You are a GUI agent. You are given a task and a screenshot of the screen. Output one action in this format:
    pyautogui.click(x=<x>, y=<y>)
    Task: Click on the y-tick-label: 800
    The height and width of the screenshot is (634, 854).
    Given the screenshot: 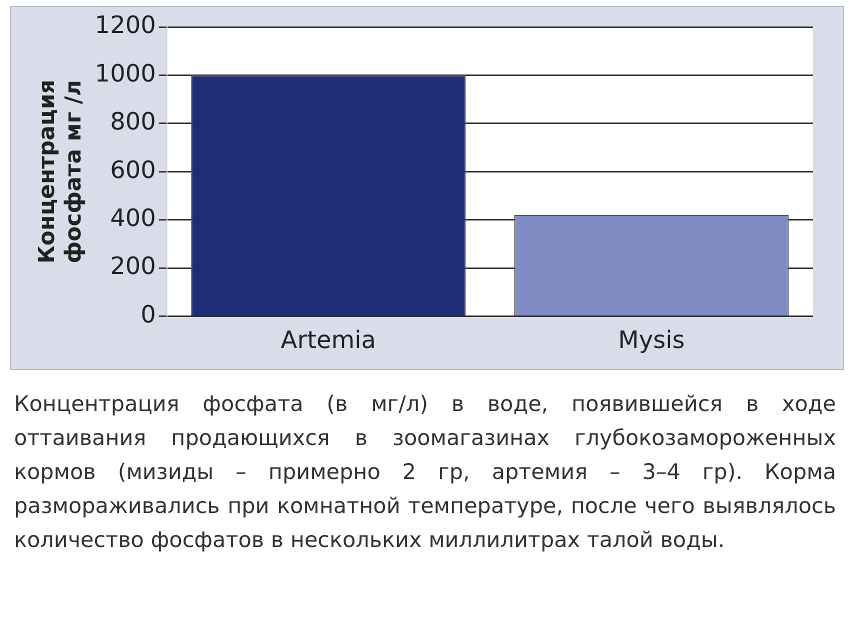 What is the action you would take?
    pyautogui.click(x=133, y=122)
    